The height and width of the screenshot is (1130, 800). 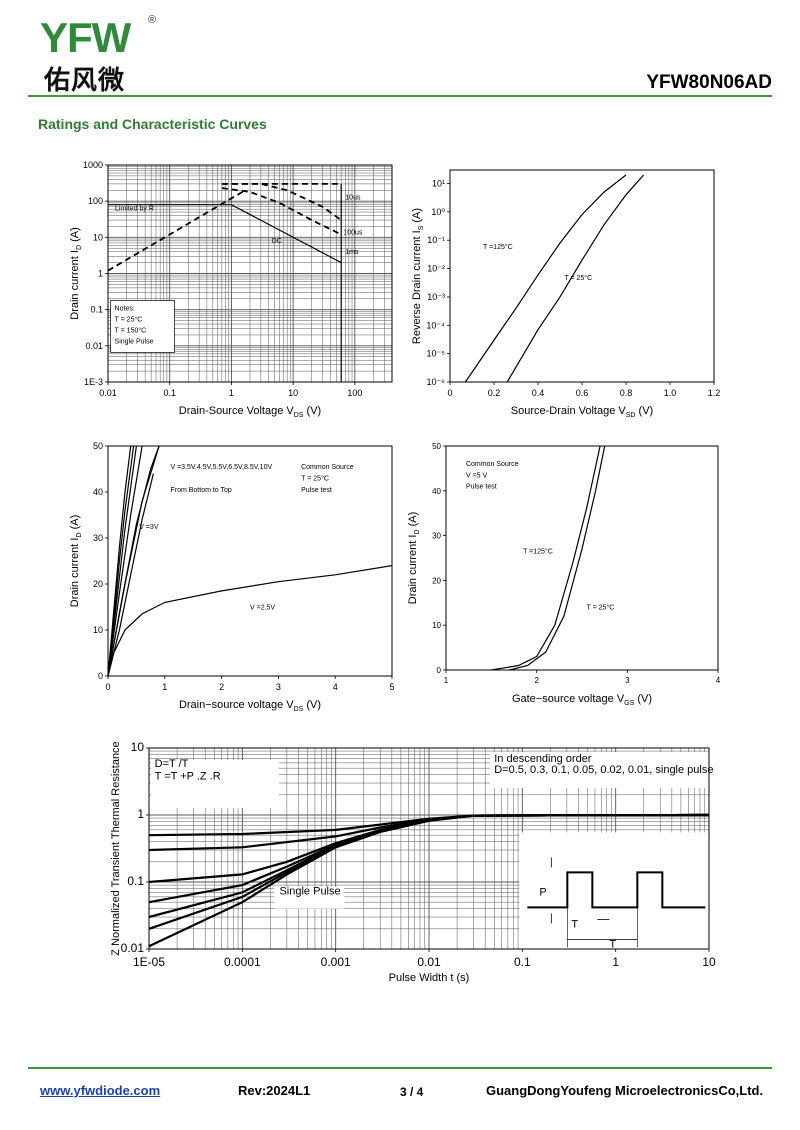 What do you see at coordinates (221, 467) in the screenshot?
I see `annotation-output-0: V =3.5V,4.5V,5.5V,6.5V,8.5V,10V` at bounding box center [221, 467].